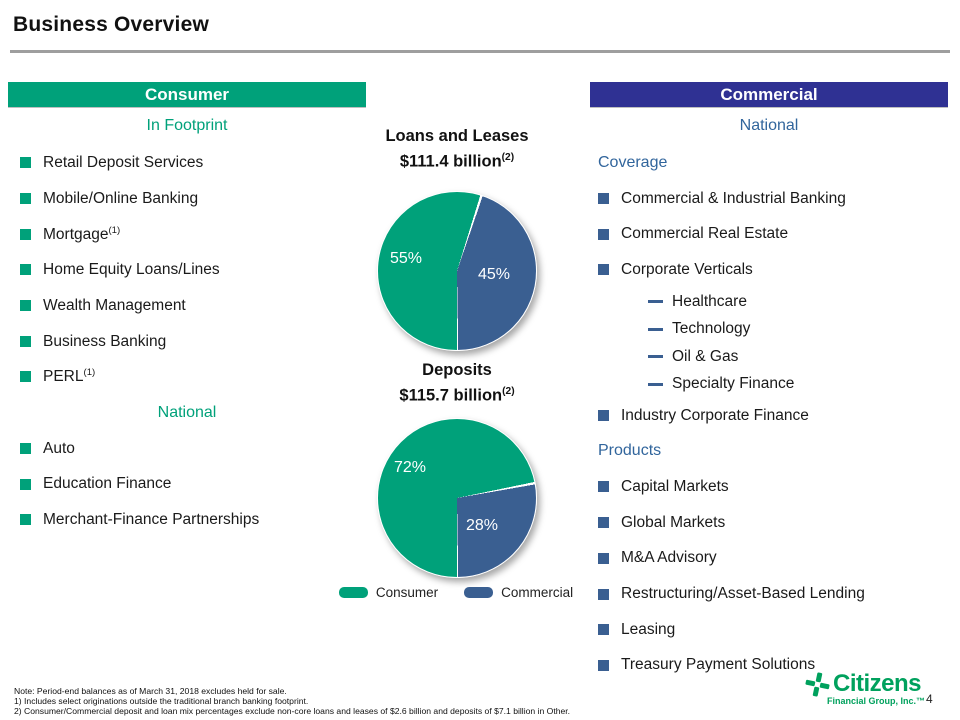 The width and height of the screenshot is (960, 720). What do you see at coordinates (769, 559) in the screenshot?
I see `list-item: M&A Advisory` at bounding box center [769, 559].